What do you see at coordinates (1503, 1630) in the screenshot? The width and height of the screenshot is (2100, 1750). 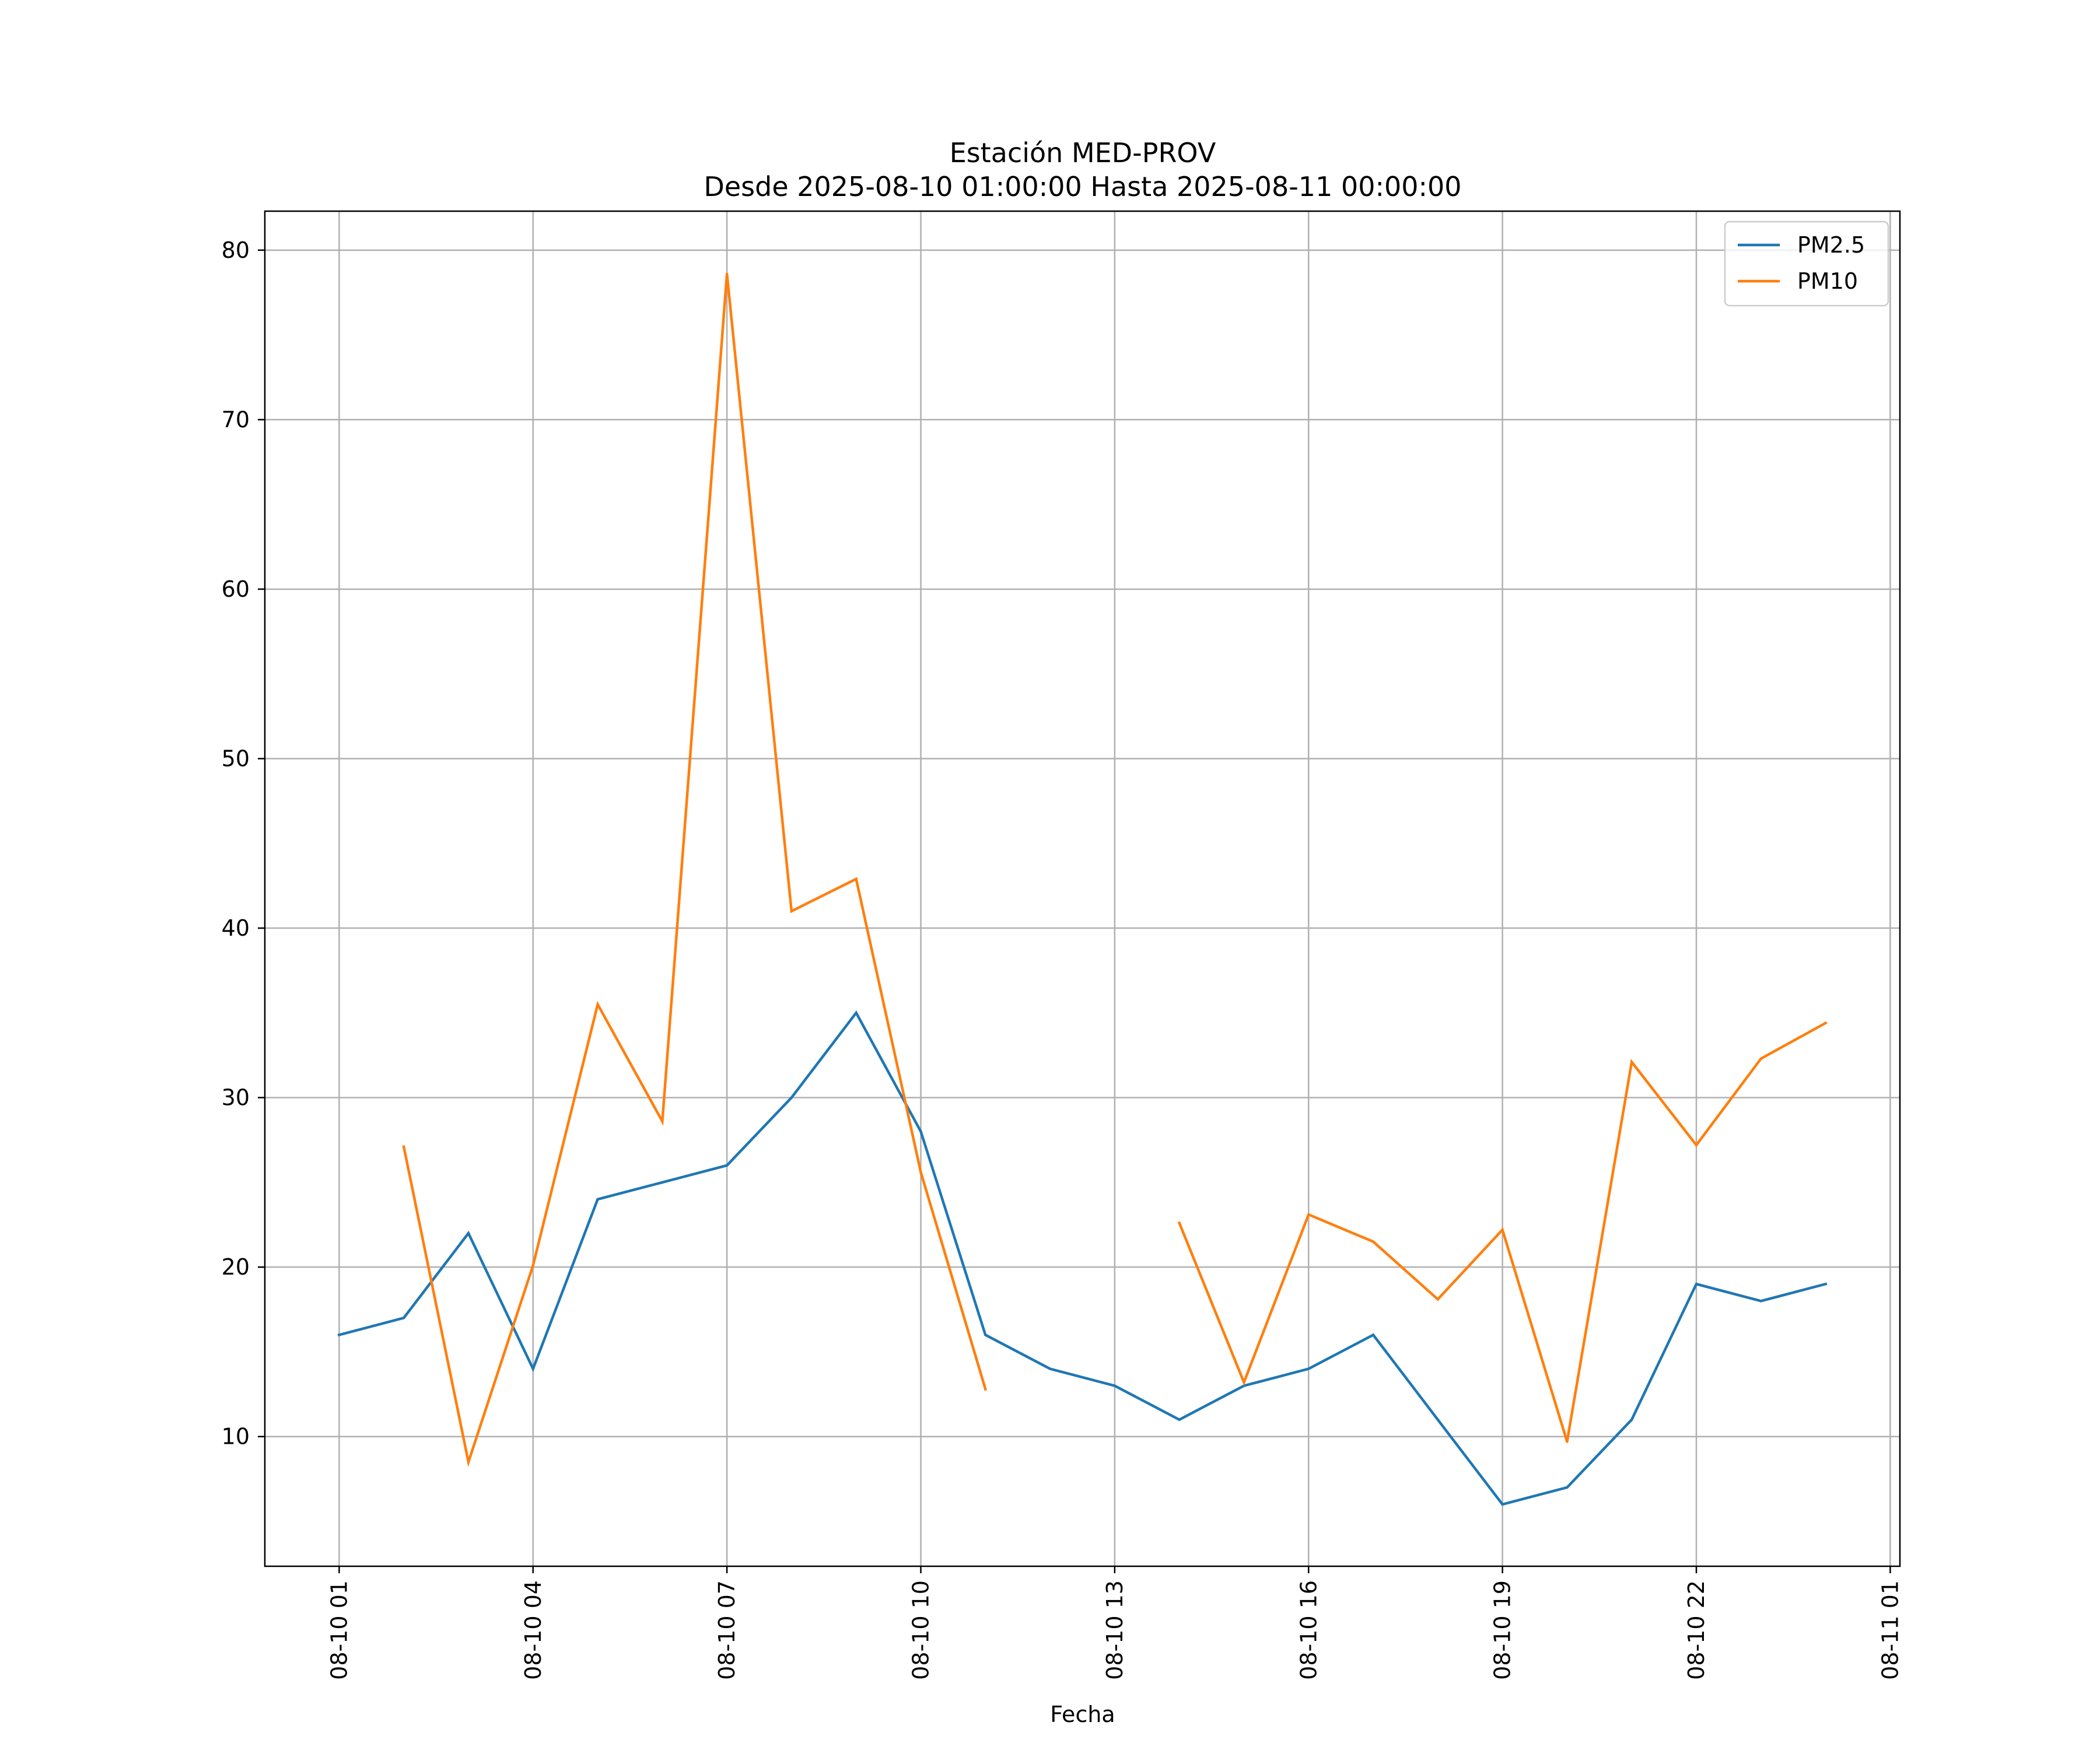 I see `x-tick-label: 08-10 19` at bounding box center [1503, 1630].